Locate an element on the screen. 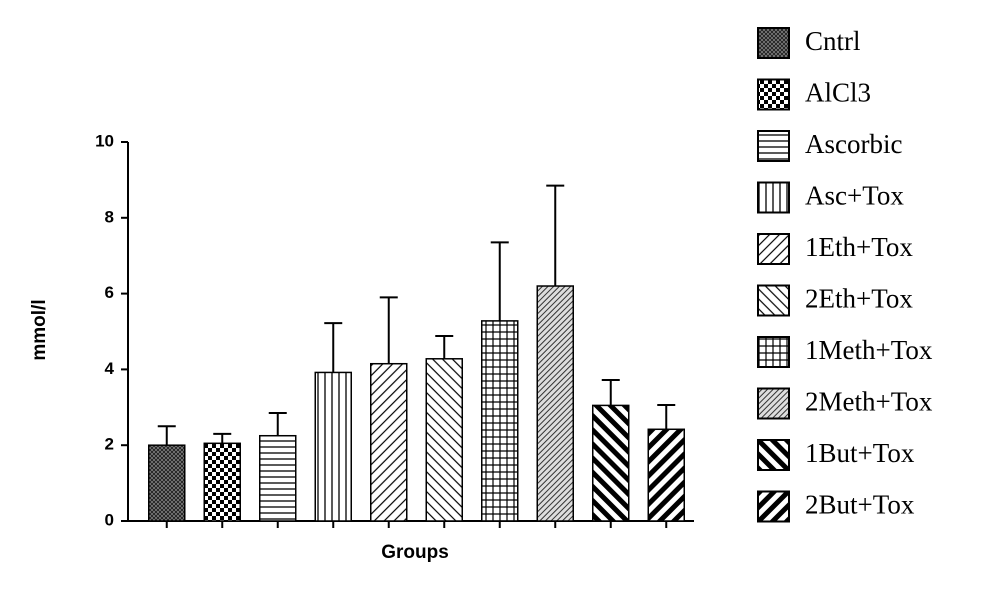 The image size is (1000, 591). legend-label: Asc+Tox is located at coordinates (854, 196).